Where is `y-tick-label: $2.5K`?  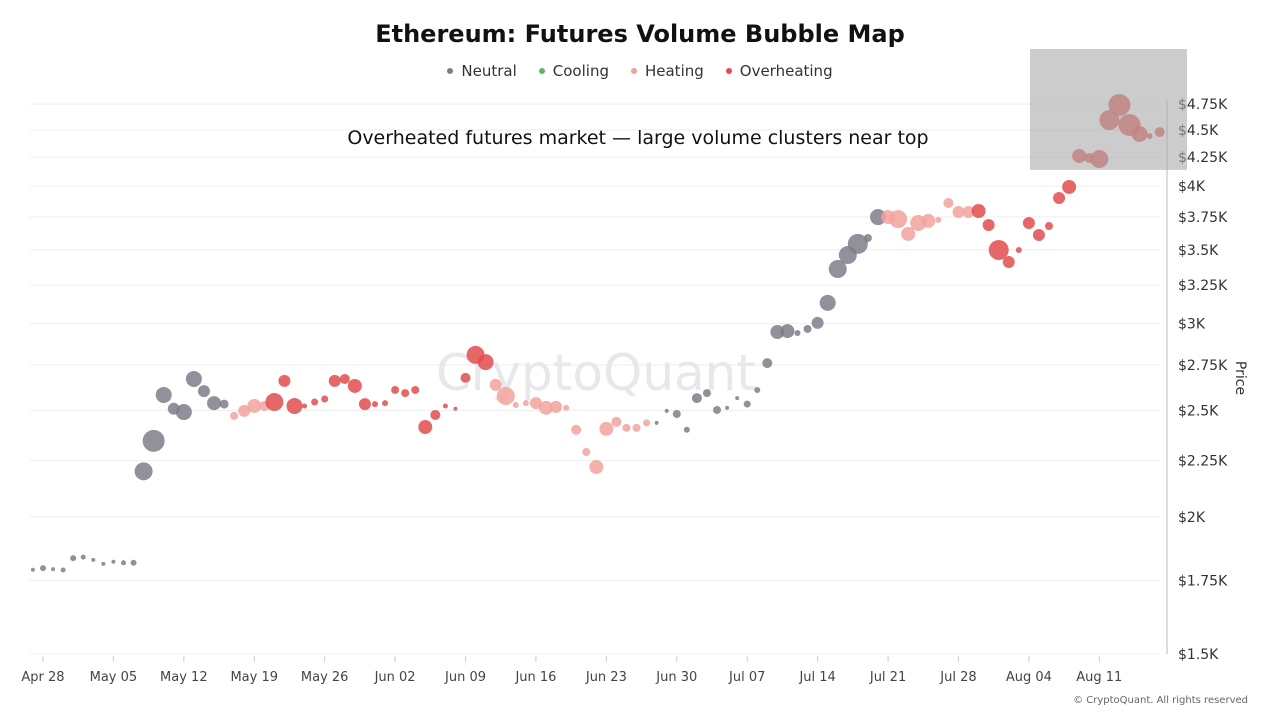
y-tick-label: $2.5K is located at coordinates (1198, 411).